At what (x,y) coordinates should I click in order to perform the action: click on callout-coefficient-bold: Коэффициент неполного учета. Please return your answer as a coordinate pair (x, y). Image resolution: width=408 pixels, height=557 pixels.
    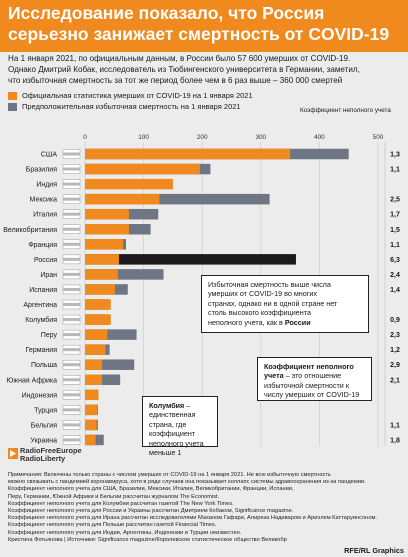
    Looking at the image, I should click on (309, 371).